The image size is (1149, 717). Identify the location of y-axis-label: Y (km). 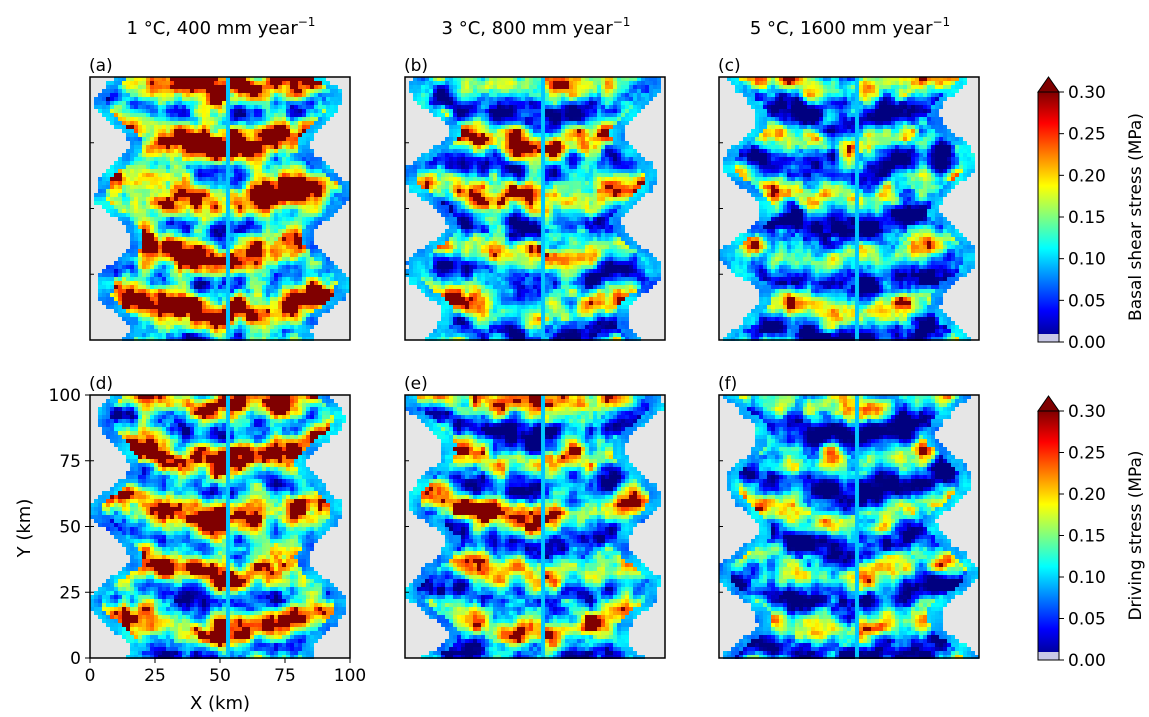
(24, 529).